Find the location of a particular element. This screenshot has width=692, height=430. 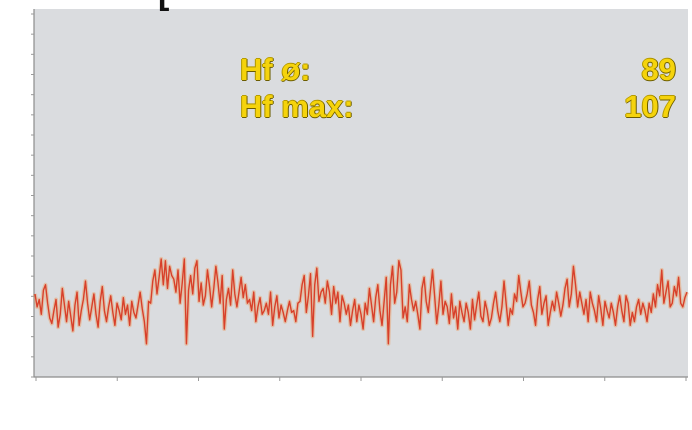

max-heart-rate-value: 107 is located at coordinates (650, 106).